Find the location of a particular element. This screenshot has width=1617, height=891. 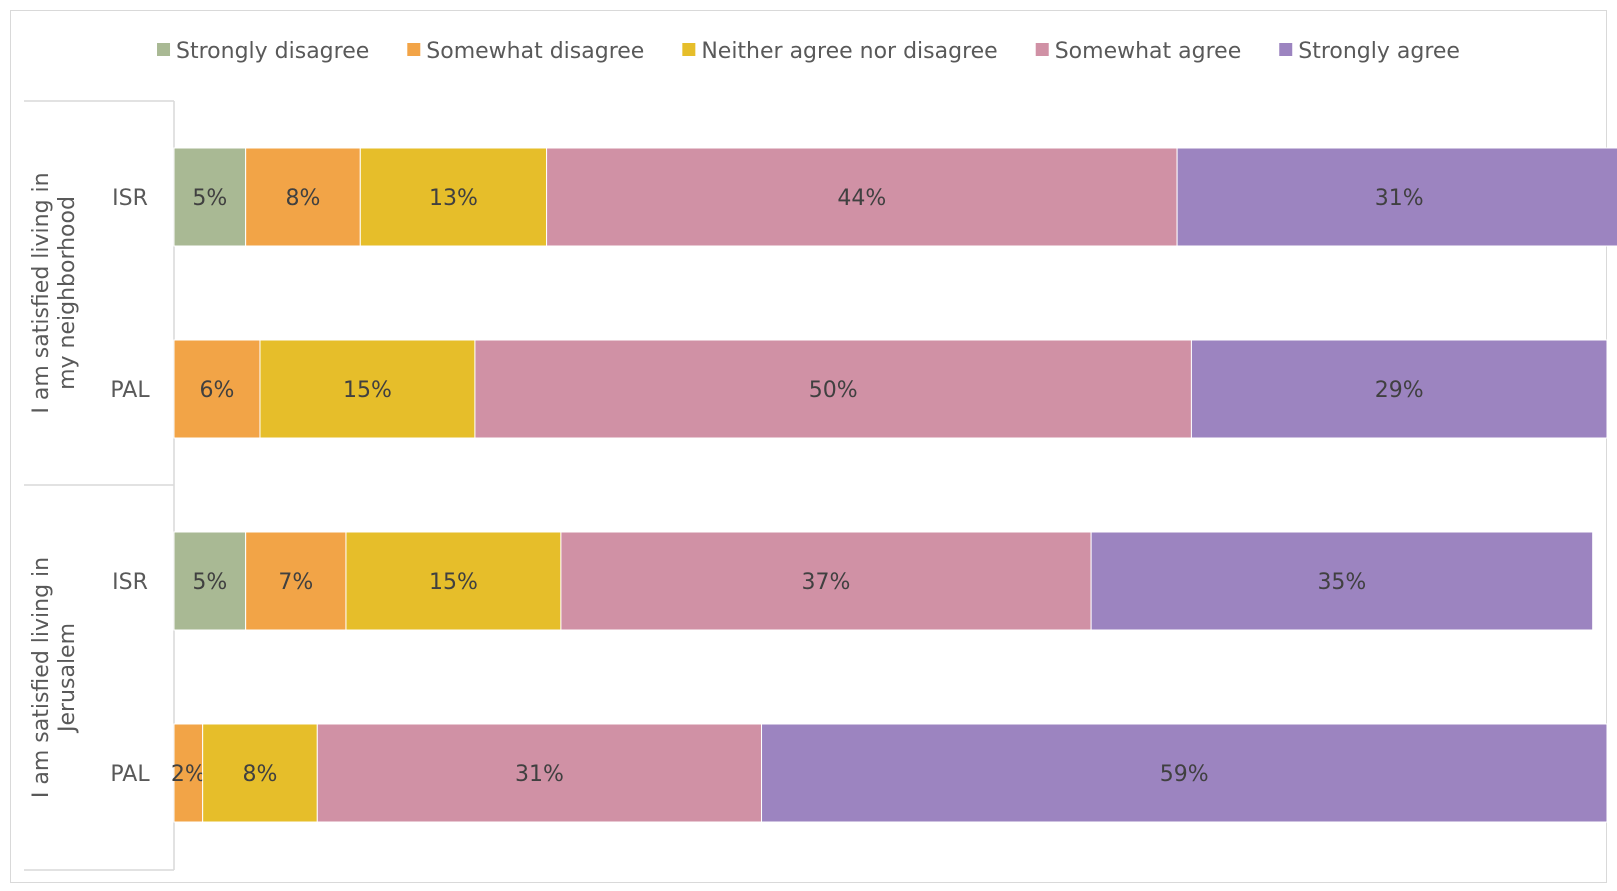

data-label: 50% is located at coordinates (833, 390).